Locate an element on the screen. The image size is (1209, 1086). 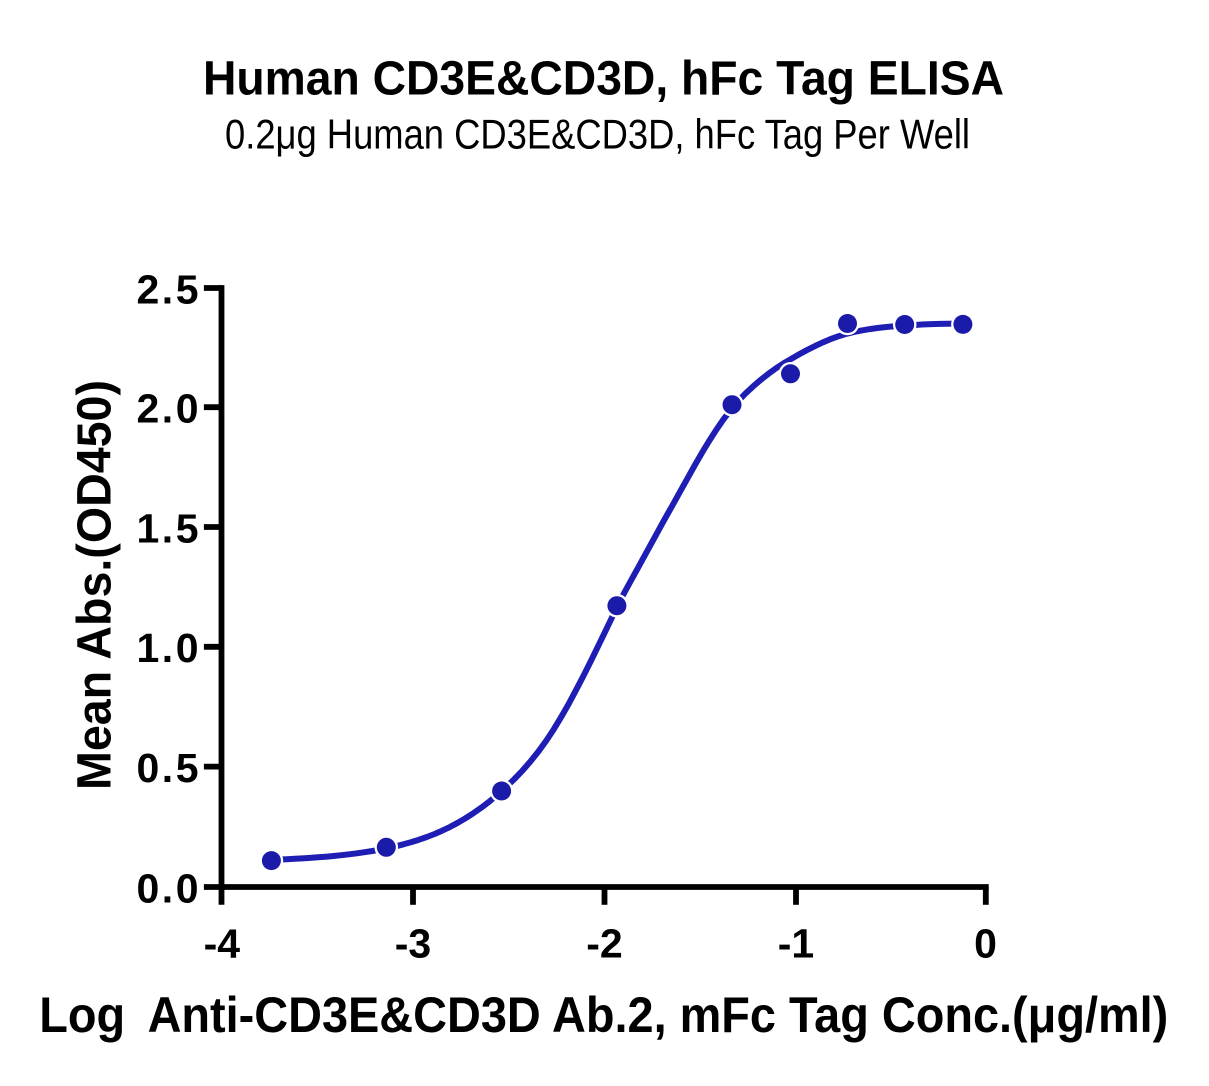
svg-text: Human CD3E&CD3D, hFc Tag ELISA is located at coordinates (603, 79).